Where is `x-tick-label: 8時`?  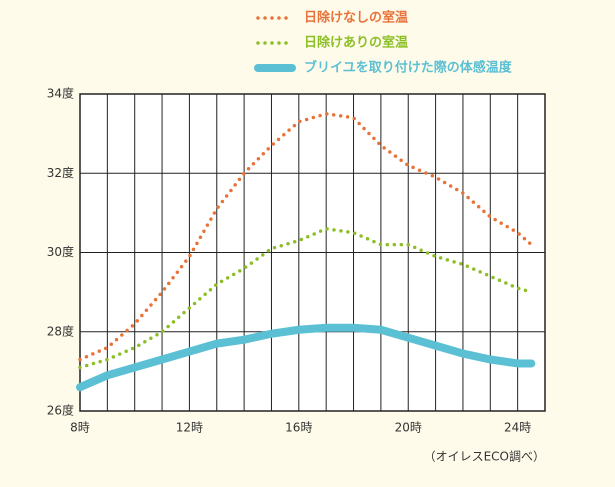 x-tick-label: 8時 is located at coordinates (80, 428).